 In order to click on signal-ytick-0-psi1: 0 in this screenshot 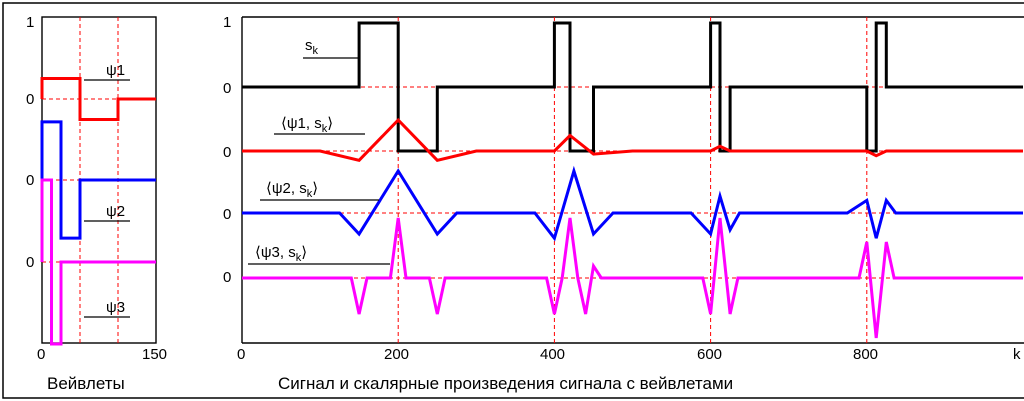, I will do `click(227, 152)`.